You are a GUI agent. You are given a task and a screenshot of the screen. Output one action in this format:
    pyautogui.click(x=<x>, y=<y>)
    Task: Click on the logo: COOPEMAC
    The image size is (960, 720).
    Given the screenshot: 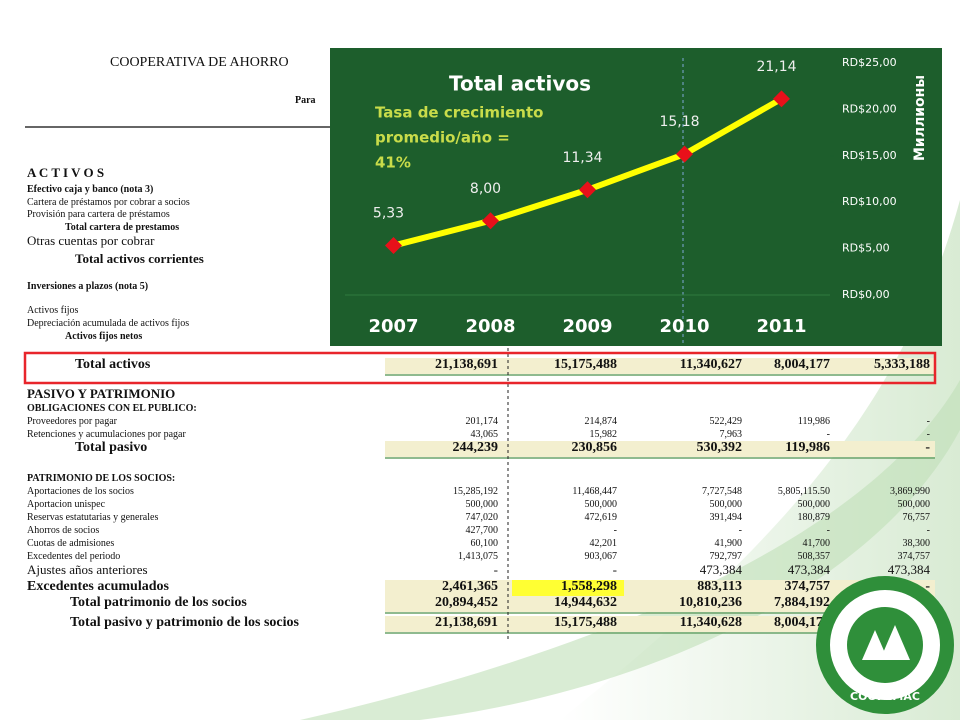 What is the action you would take?
    pyautogui.click(x=885, y=645)
    